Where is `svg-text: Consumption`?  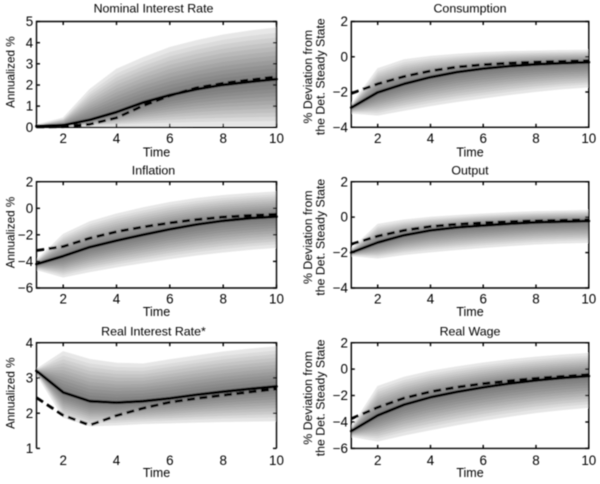 svg-text: Consumption is located at coordinates (469, 9).